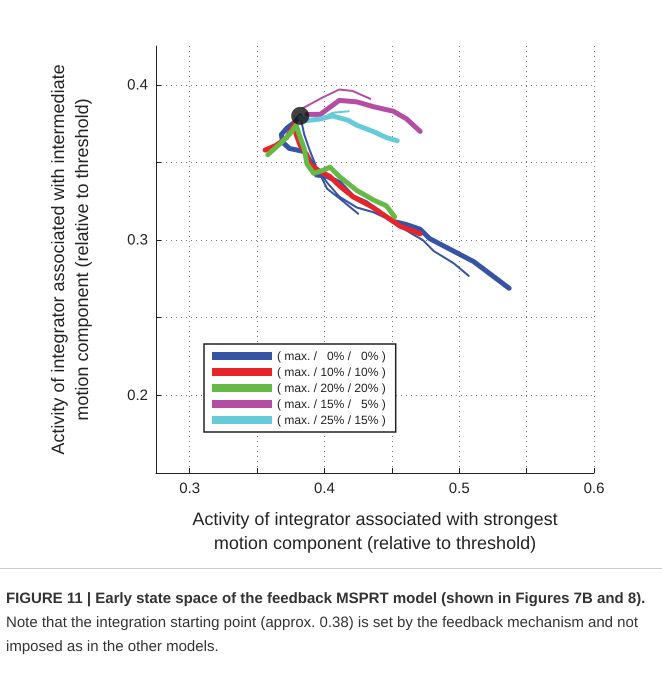  Describe the element at coordinates (459, 488) in the screenshot. I see `x-tick-label: 0.5` at that location.